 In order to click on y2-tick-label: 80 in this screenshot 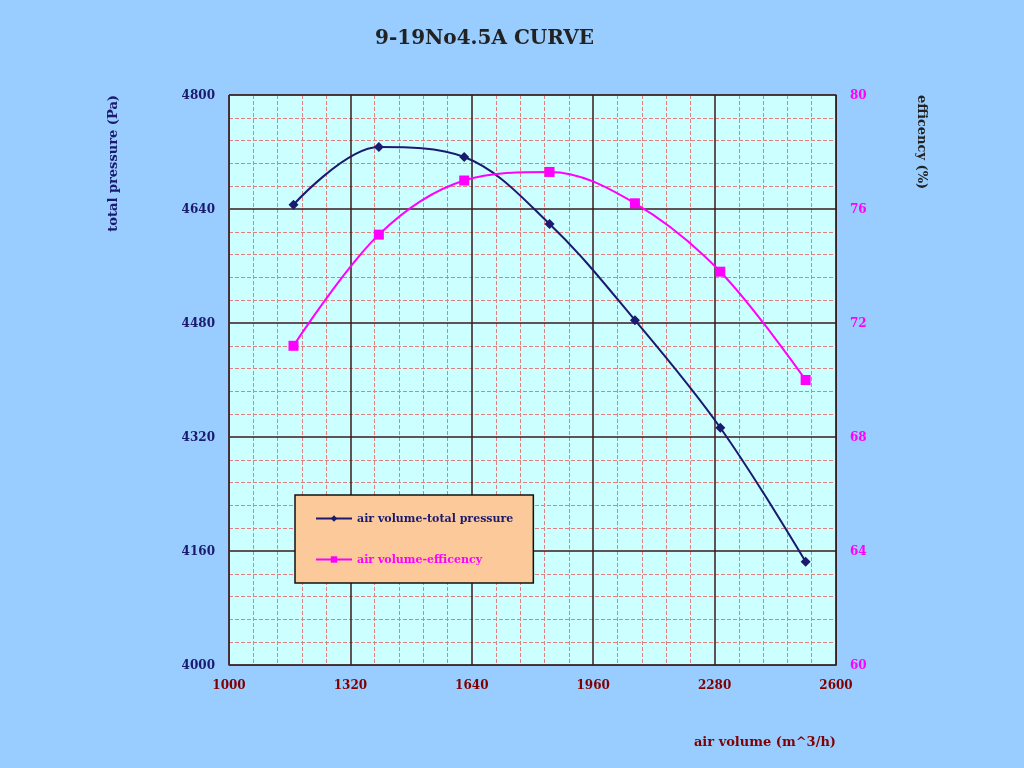, I will do `click(858, 95)`.